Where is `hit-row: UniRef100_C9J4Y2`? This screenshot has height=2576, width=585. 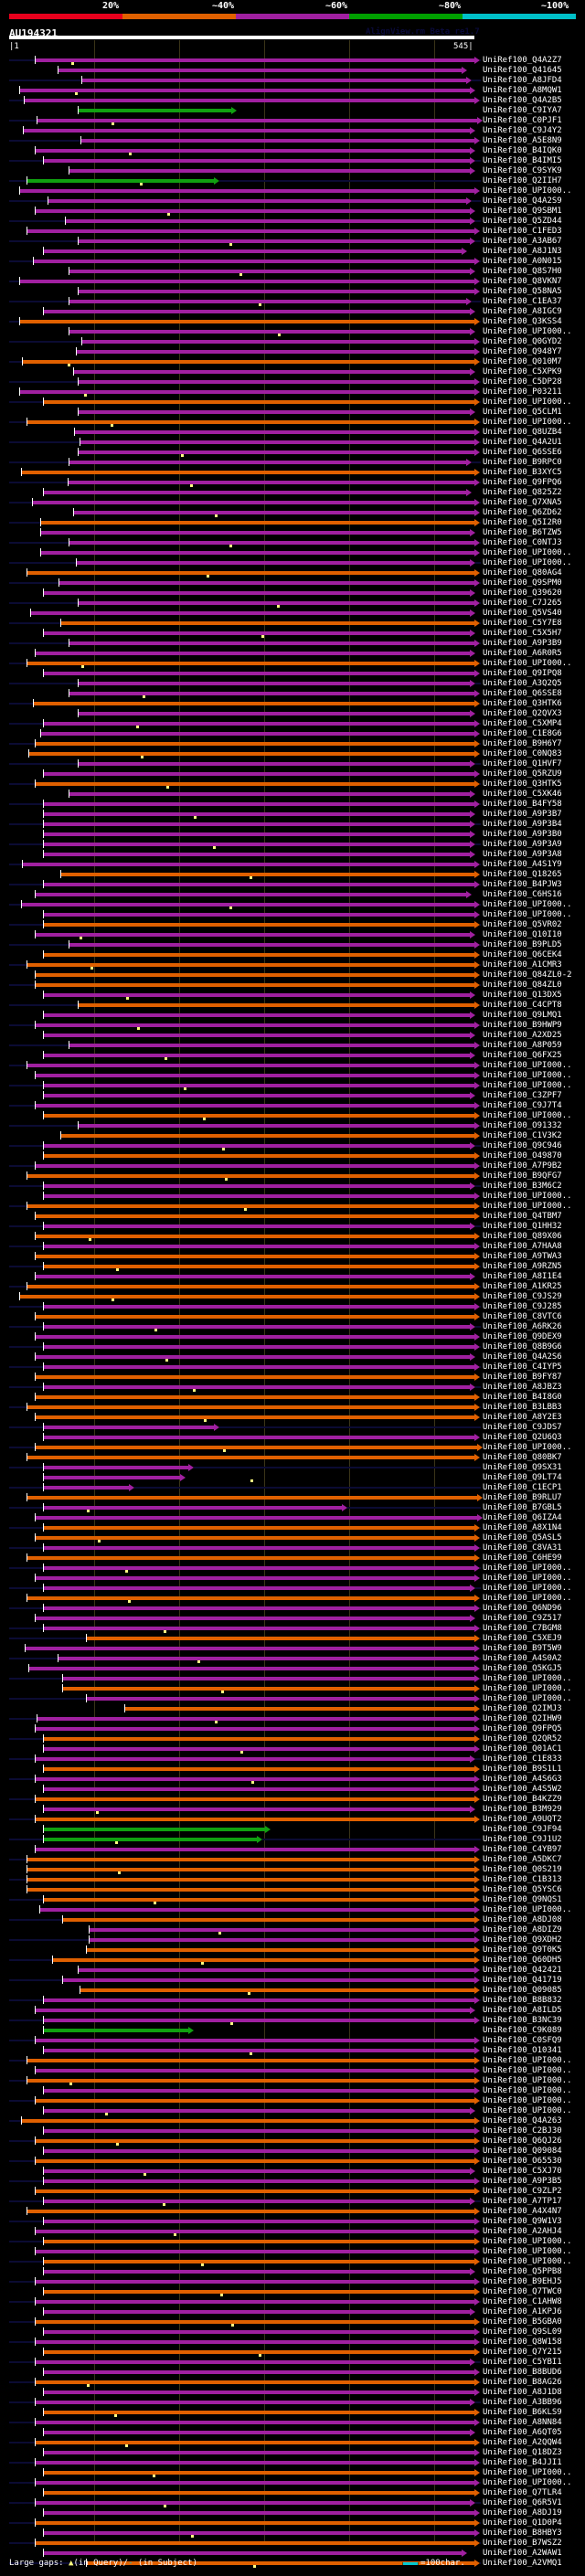 hit-row: UniRef100_C9J4Y2 is located at coordinates (293, 131).